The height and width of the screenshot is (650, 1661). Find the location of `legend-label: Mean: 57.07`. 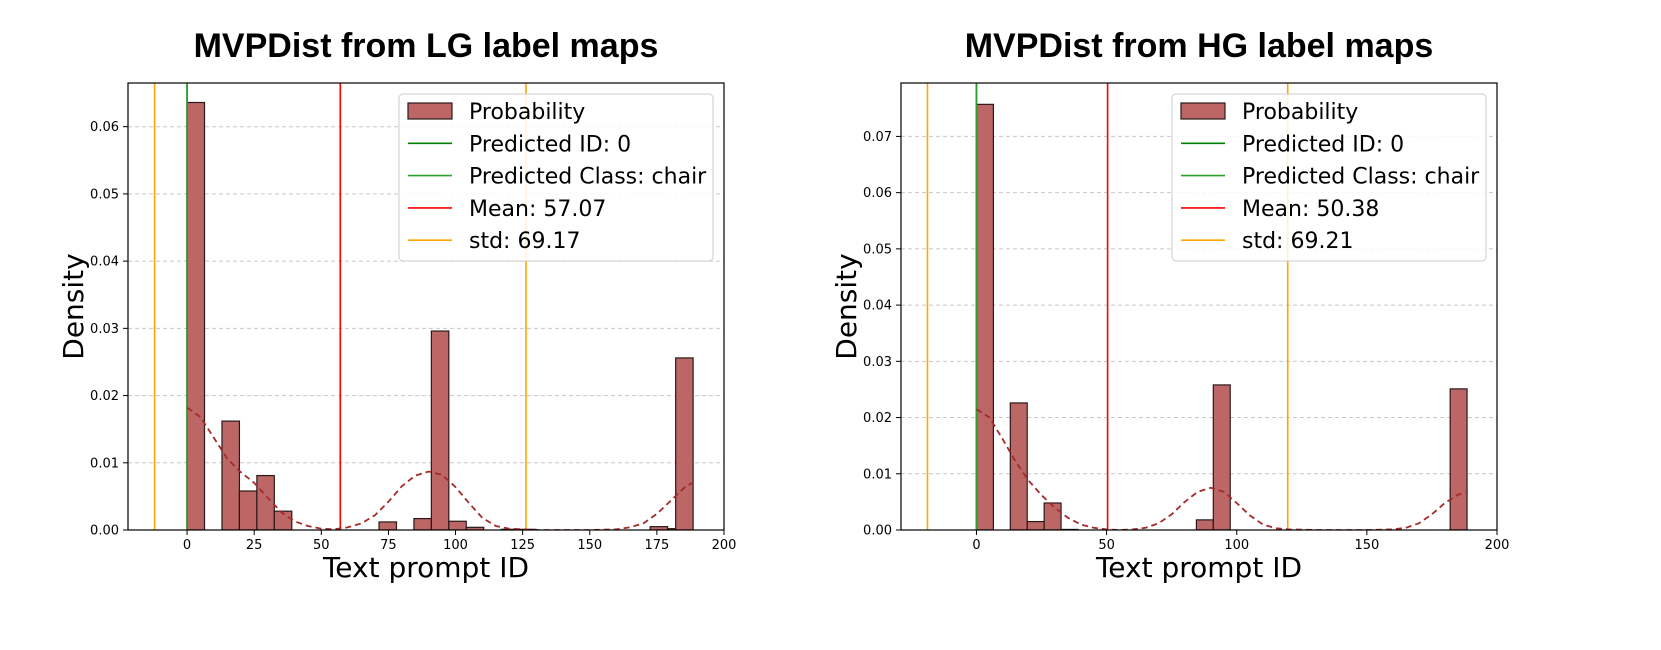

legend-label: Mean: 57.07 is located at coordinates (537, 209).